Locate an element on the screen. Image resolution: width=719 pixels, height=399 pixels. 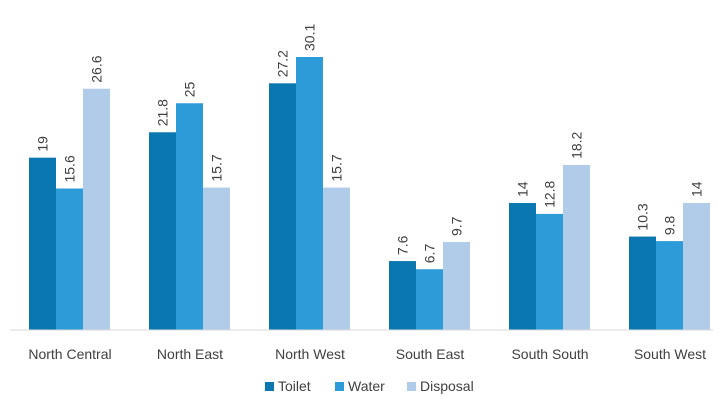
data-label-water-north-central: 15.6 is located at coordinates (70, 168).